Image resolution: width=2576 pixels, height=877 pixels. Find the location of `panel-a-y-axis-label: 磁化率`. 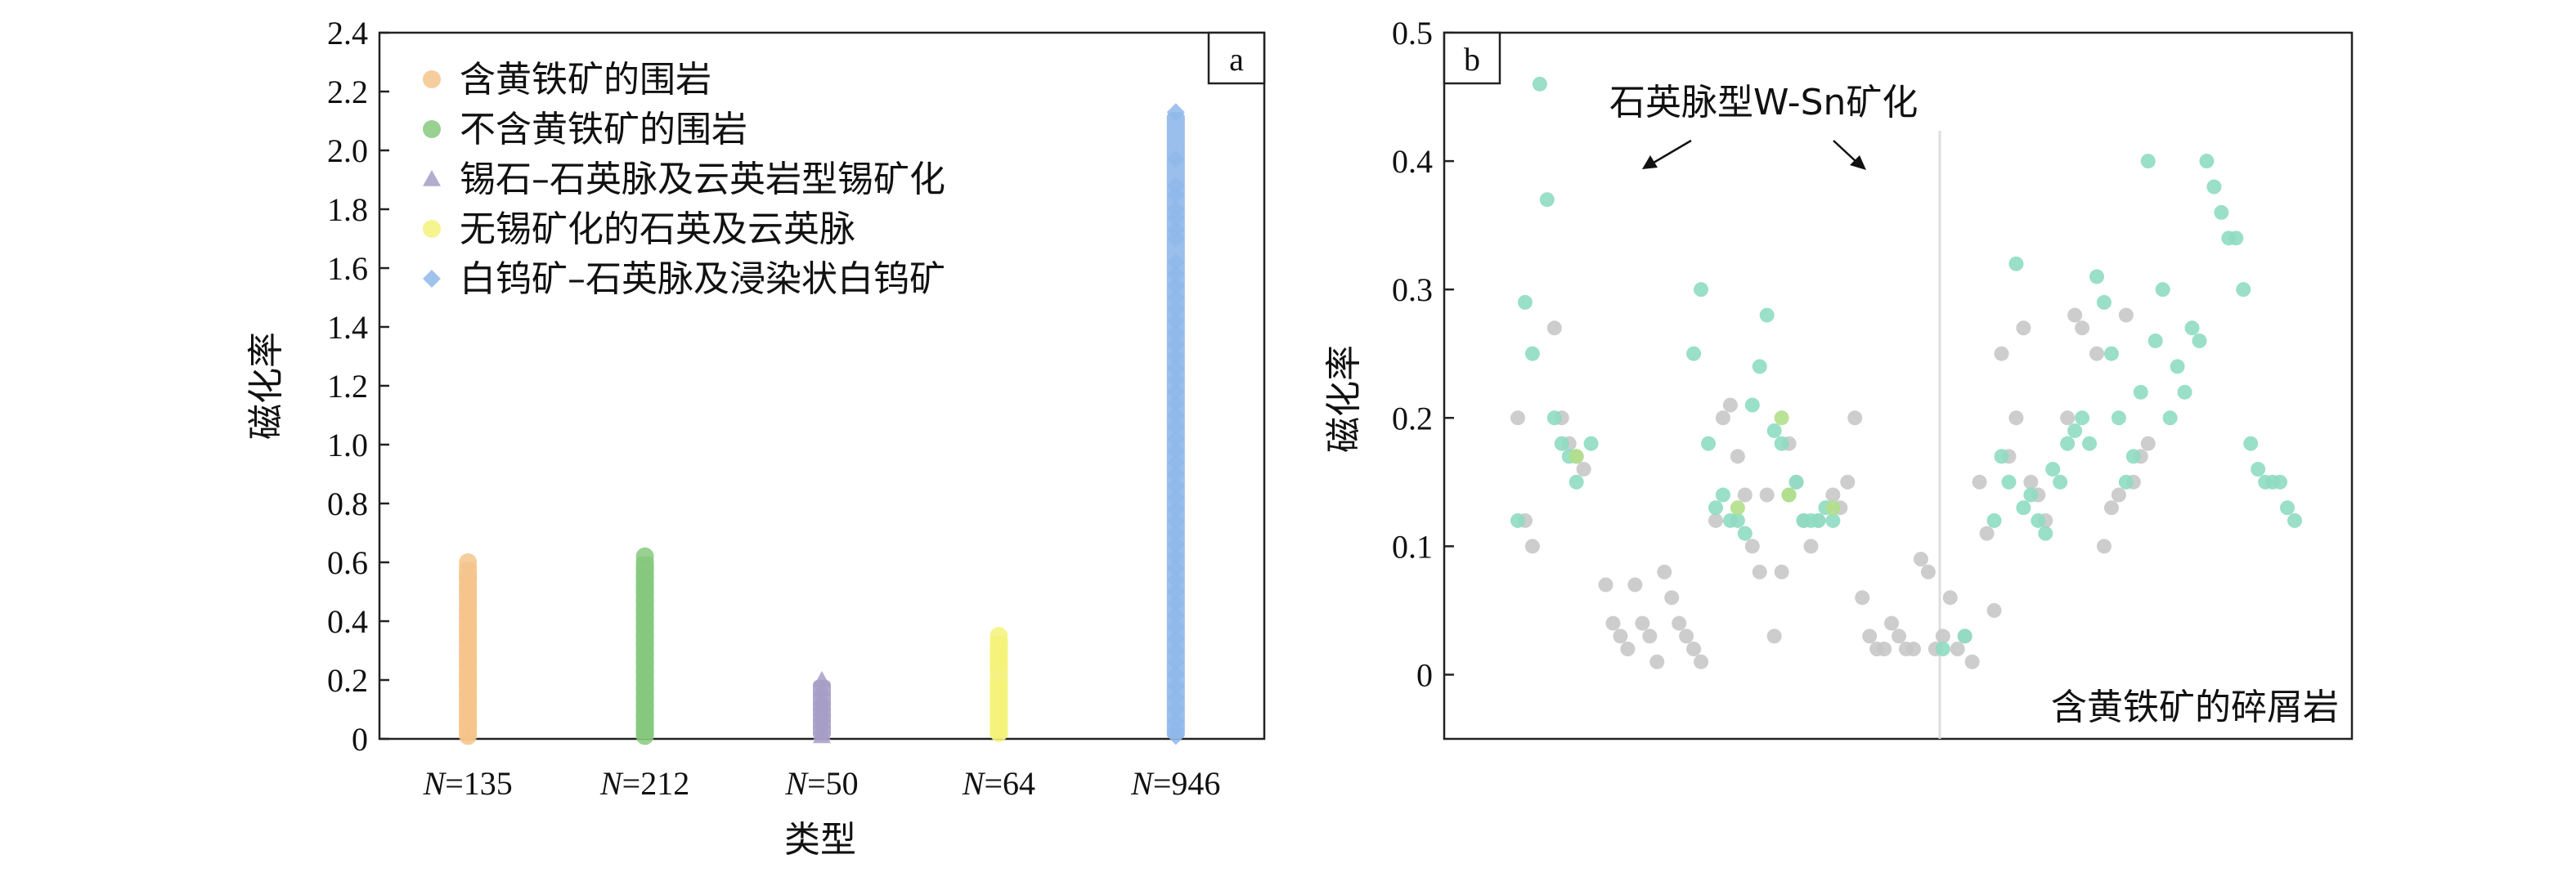

panel-a-y-axis-label: 磁化率 is located at coordinates (266, 386).